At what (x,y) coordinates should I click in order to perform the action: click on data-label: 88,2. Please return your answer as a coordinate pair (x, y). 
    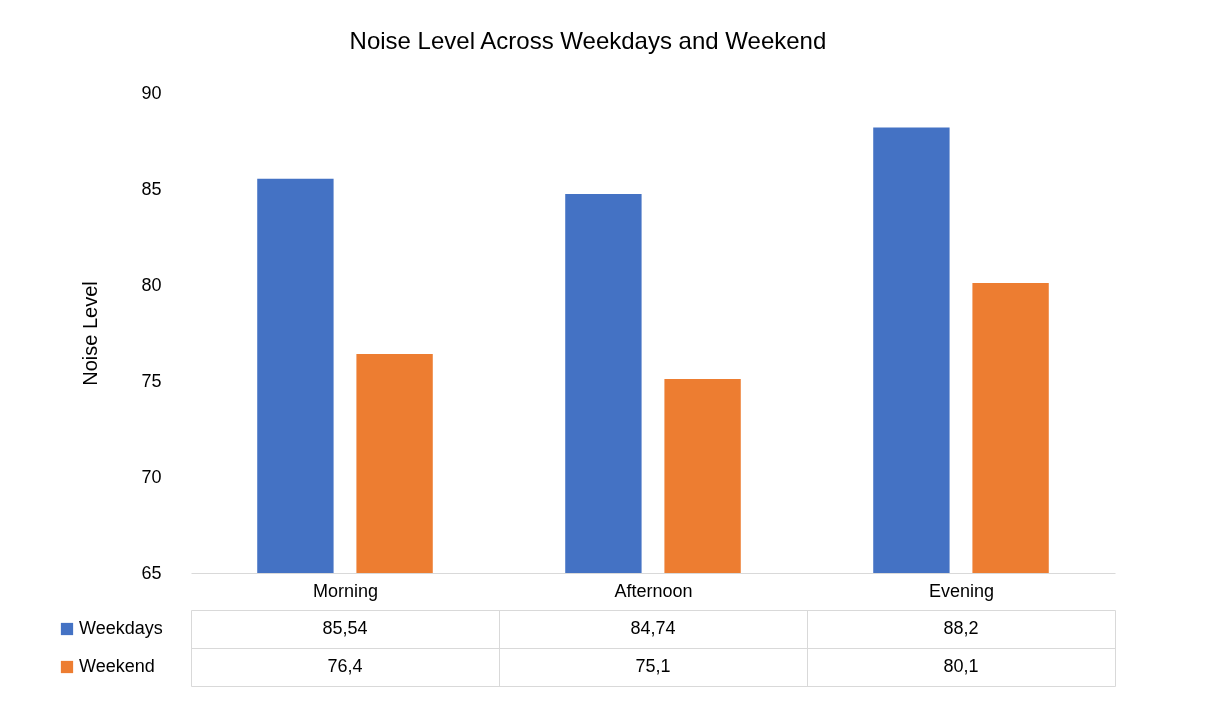
    Looking at the image, I should click on (961, 628).